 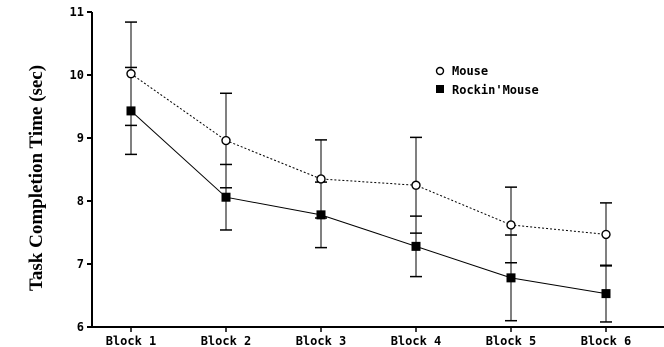 I want to click on y-tick-label: 9, so click(x=80, y=138).